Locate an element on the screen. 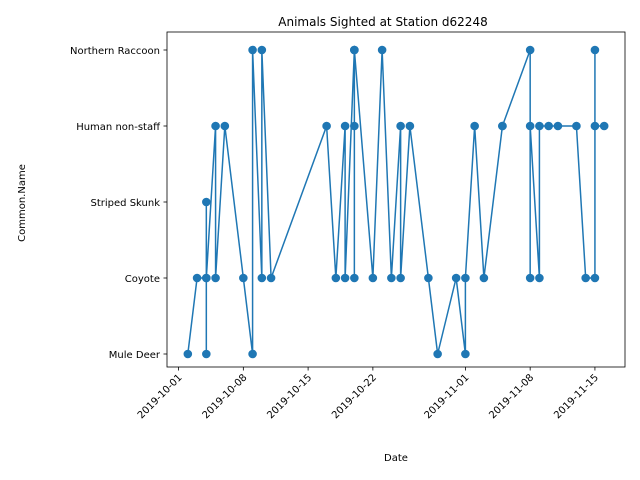  y-tick-label: Striped Skunk is located at coordinates (126, 203).